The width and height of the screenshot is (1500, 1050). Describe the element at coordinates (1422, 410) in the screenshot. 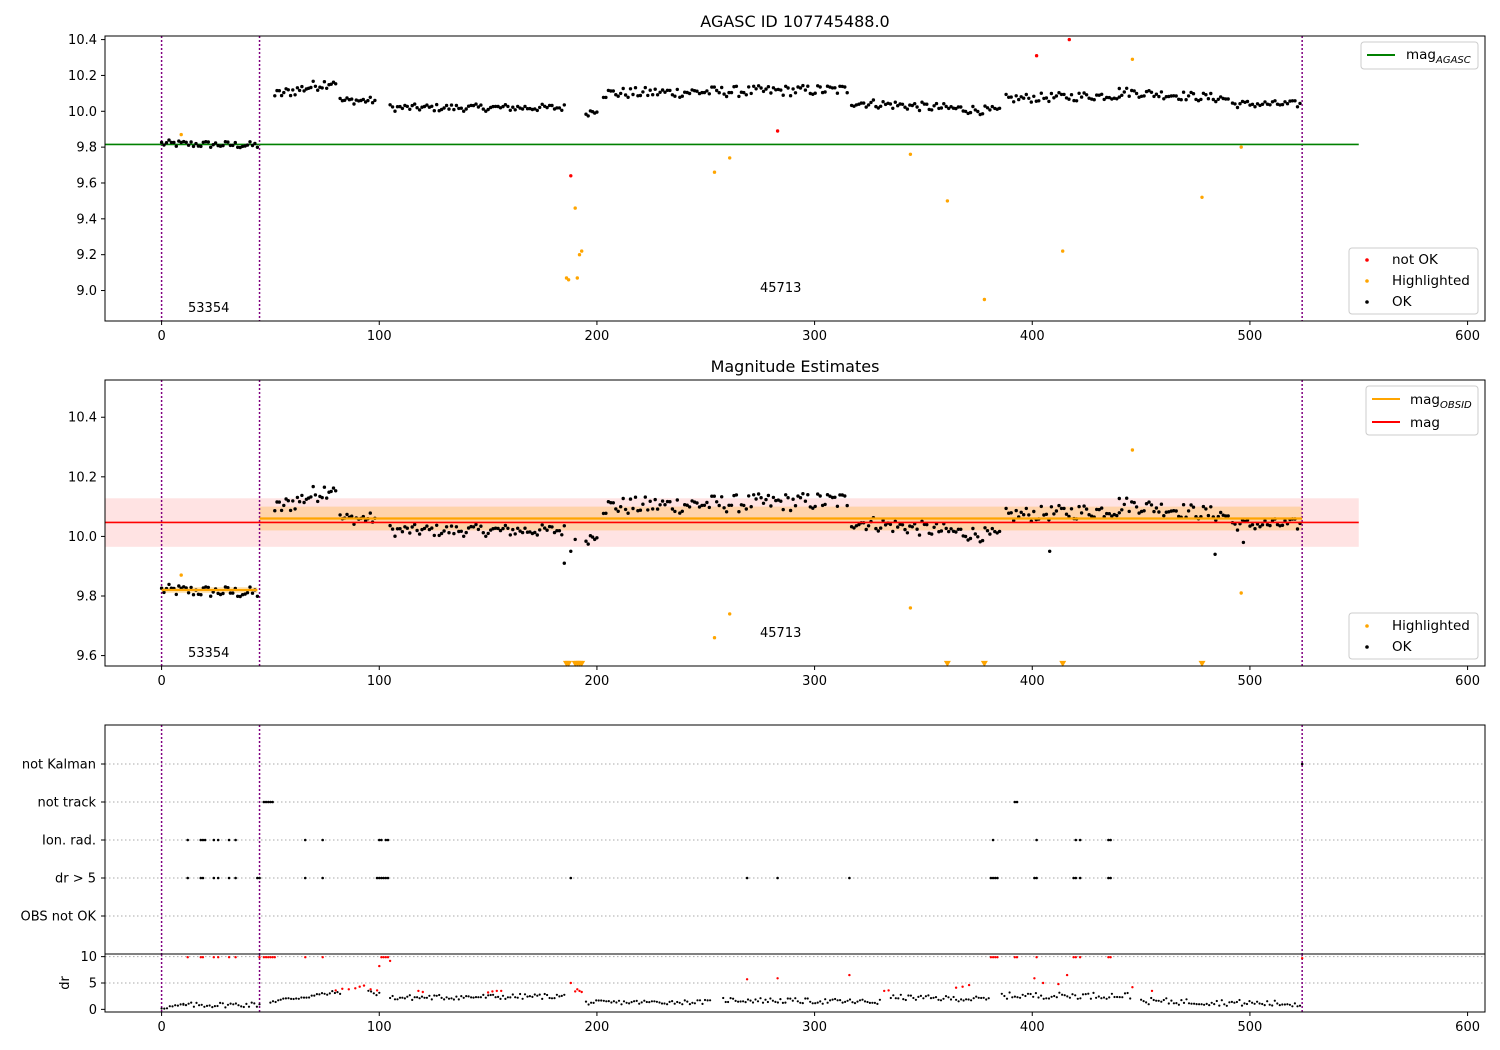

I see `legend-mag-lines: magOBSID mag` at that location.